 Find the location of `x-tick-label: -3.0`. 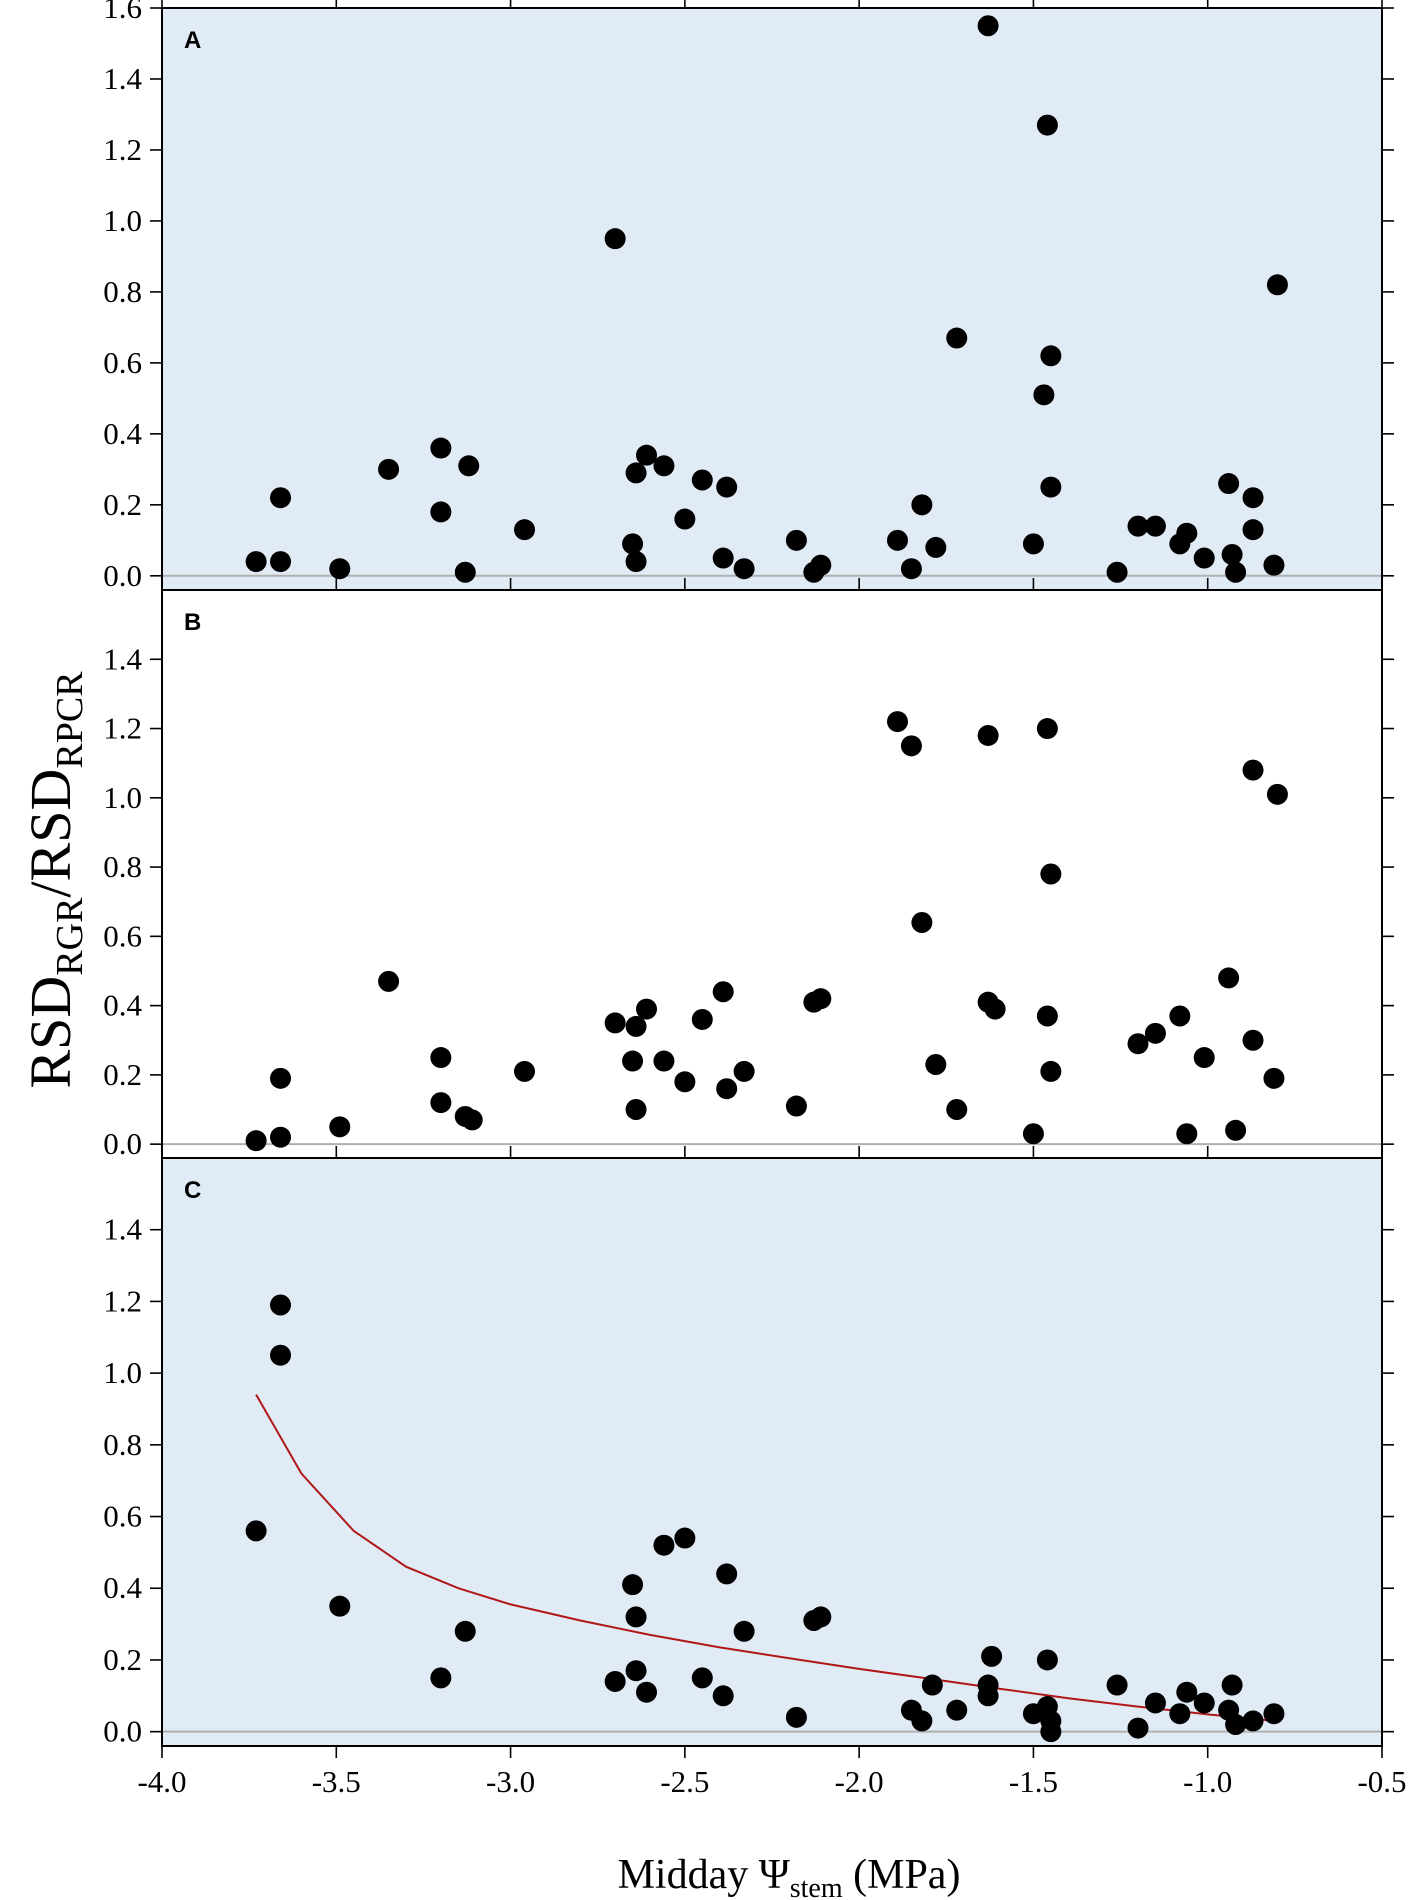

x-tick-label: -3.0 is located at coordinates (510, 1781).